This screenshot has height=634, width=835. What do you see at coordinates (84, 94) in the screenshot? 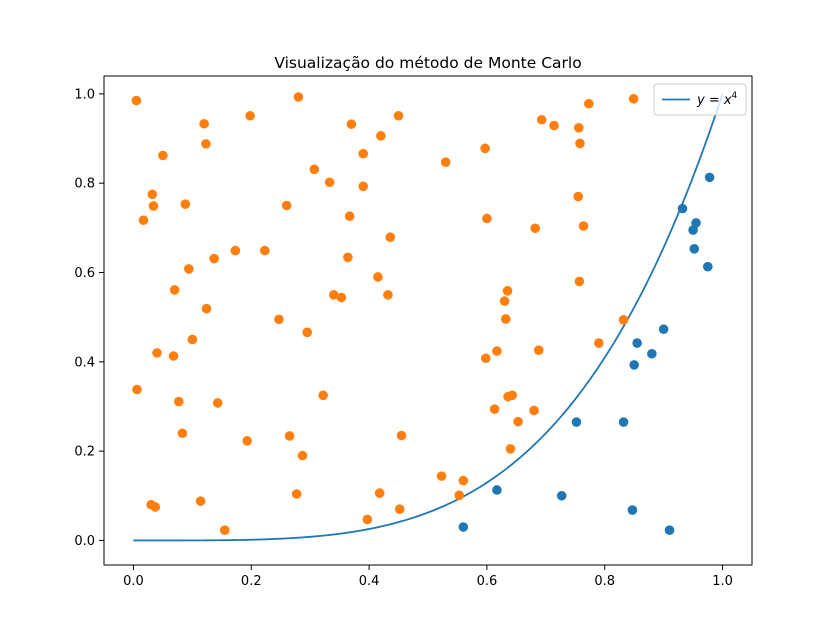
I see `y-tick-label: 1.0` at bounding box center [84, 94].